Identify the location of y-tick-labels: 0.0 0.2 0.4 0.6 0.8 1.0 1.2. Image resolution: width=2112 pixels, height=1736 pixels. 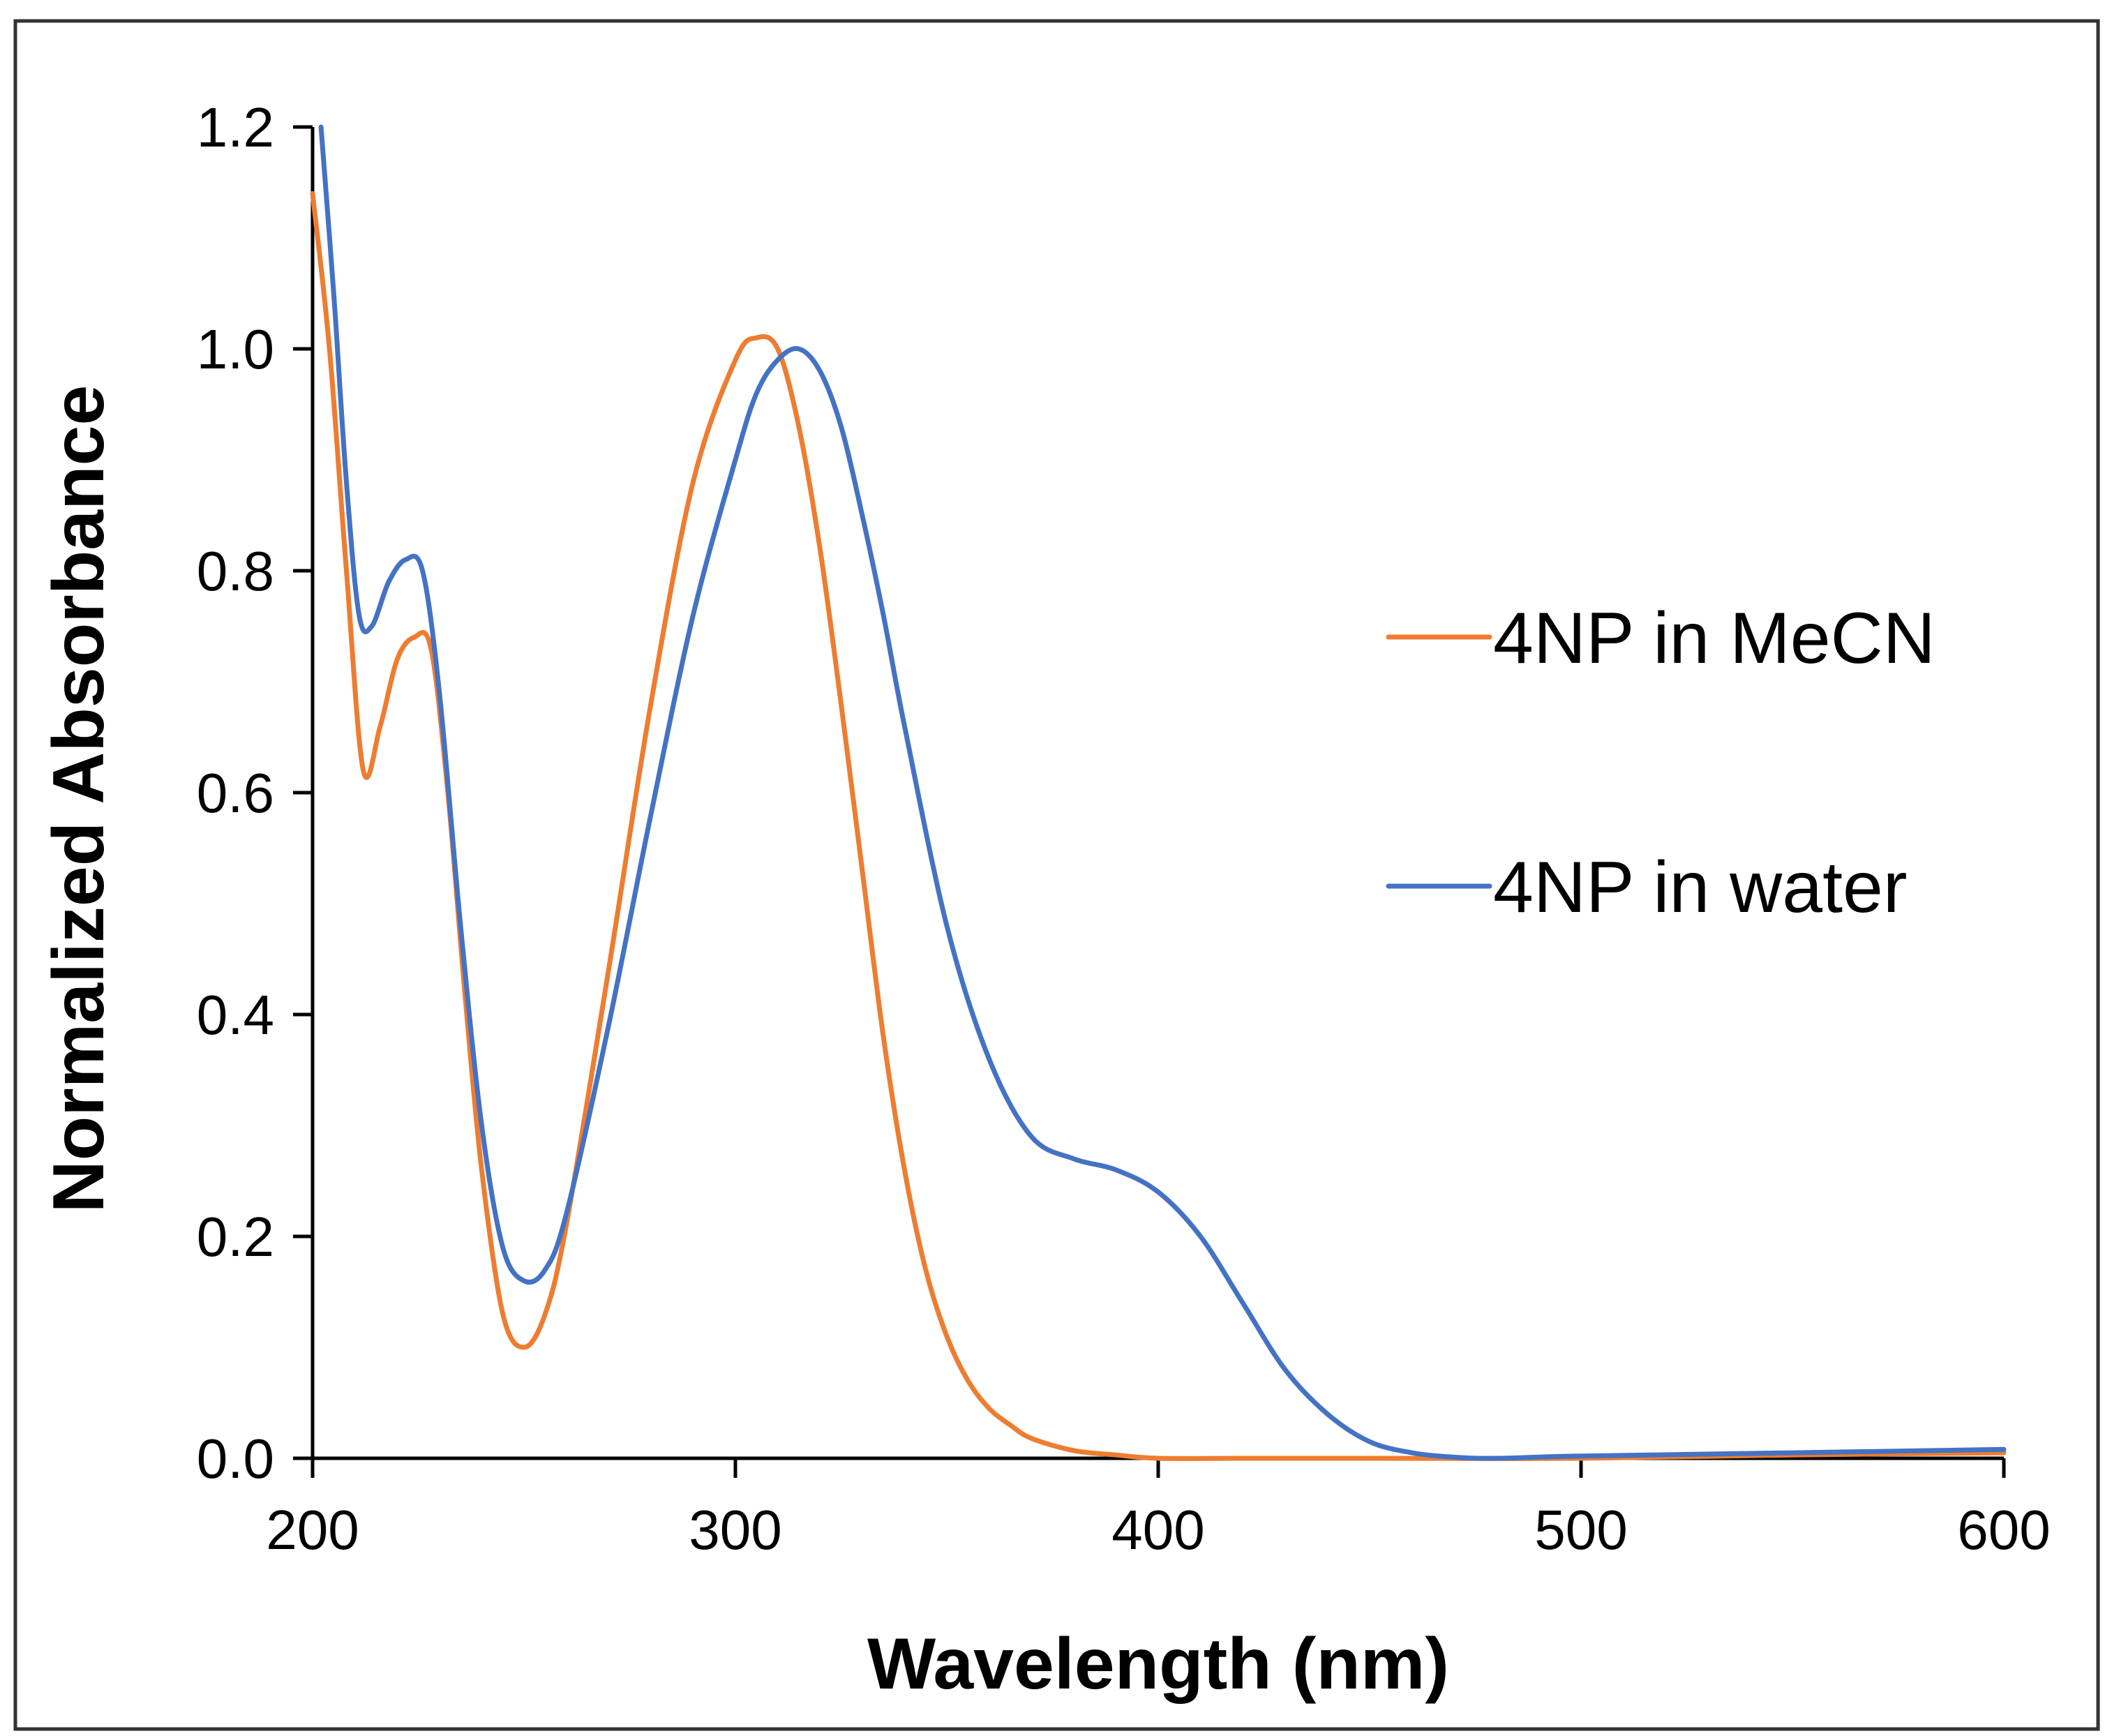
(235, 793).